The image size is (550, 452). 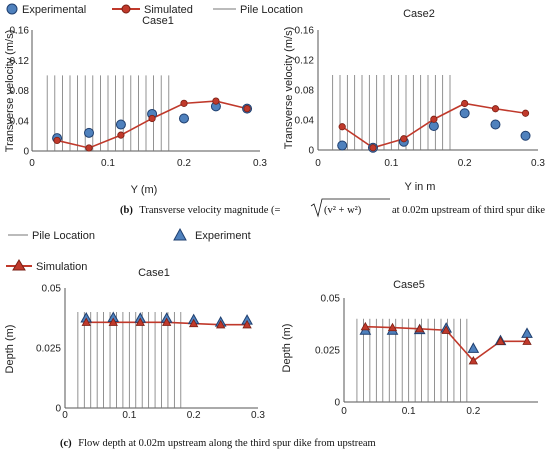 What do you see at coordinates (12, 9) in the screenshot?
I see `legend-experimental-marker` at bounding box center [12, 9].